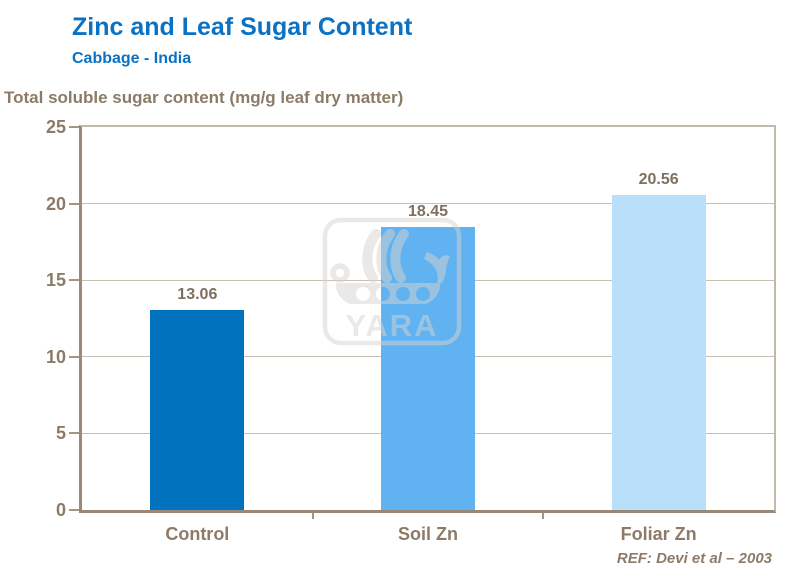 The image size is (785, 579). Describe the element at coordinates (242, 27) in the screenshot. I see `chart-title: Zinc and Leaf Sugar Content` at that location.